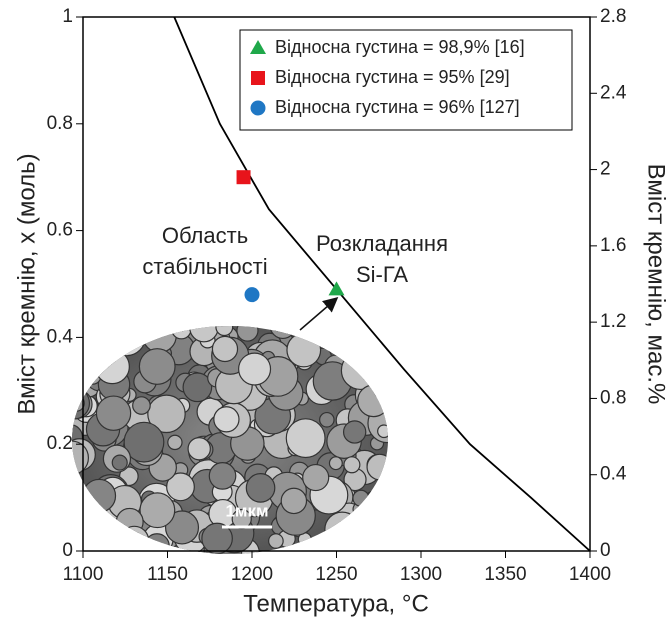 Image resolution: width=672 pixels, height=632 pixels. I want to click on y2-tick-label: 2, so click(605, 169).